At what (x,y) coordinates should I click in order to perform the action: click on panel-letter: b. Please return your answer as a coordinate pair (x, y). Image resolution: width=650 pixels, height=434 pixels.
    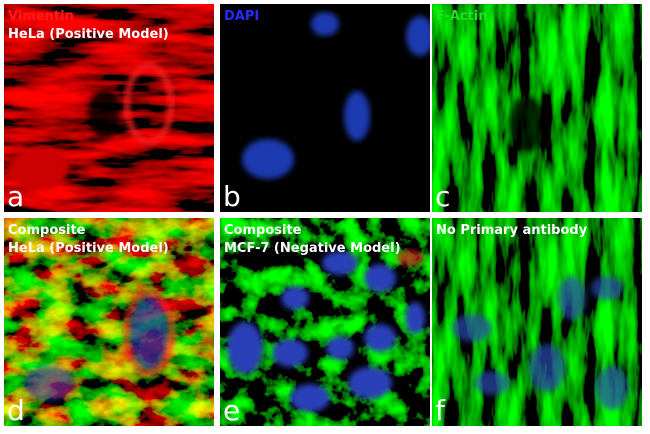
    Looking at the image, I should click on (232, 196).